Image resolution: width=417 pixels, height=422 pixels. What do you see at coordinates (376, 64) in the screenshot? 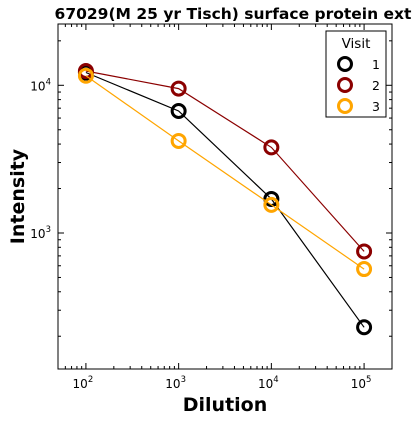
I see `legend-label-1: 1` at bounding box center [376, 64].